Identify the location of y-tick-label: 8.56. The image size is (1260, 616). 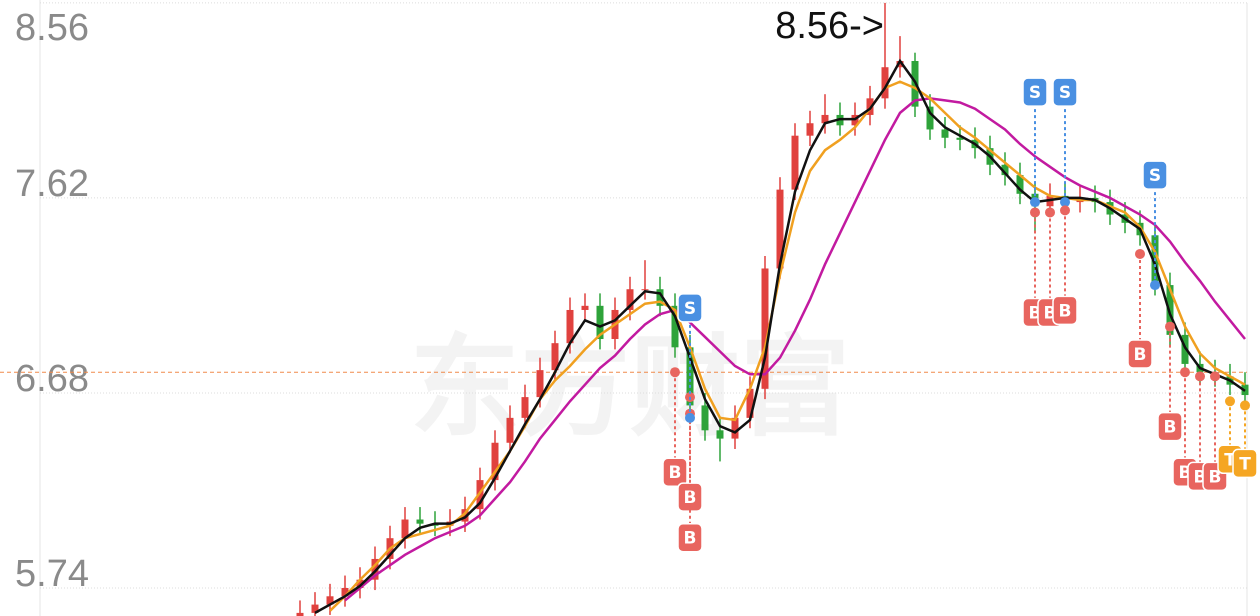
(52, 28).